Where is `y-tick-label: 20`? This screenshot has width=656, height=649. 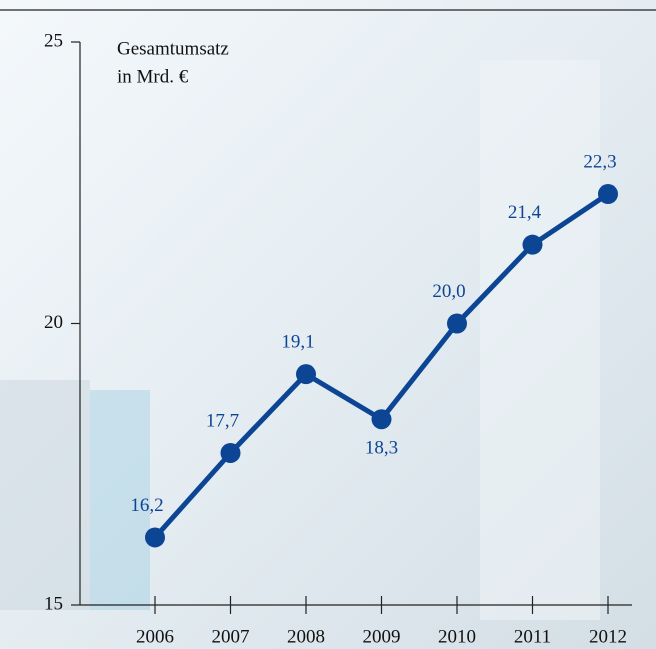 y-tick-label: 20 is located at coordinates (53, 322).